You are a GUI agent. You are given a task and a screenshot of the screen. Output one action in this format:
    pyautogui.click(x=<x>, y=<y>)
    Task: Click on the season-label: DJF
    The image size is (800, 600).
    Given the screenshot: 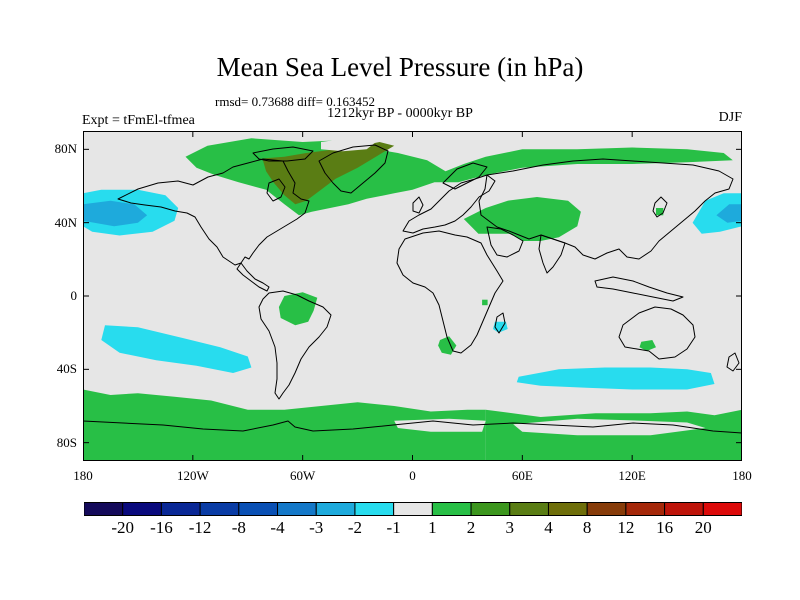 What is the action you would take?
    pyautogui.click(x=730, y=117)
    